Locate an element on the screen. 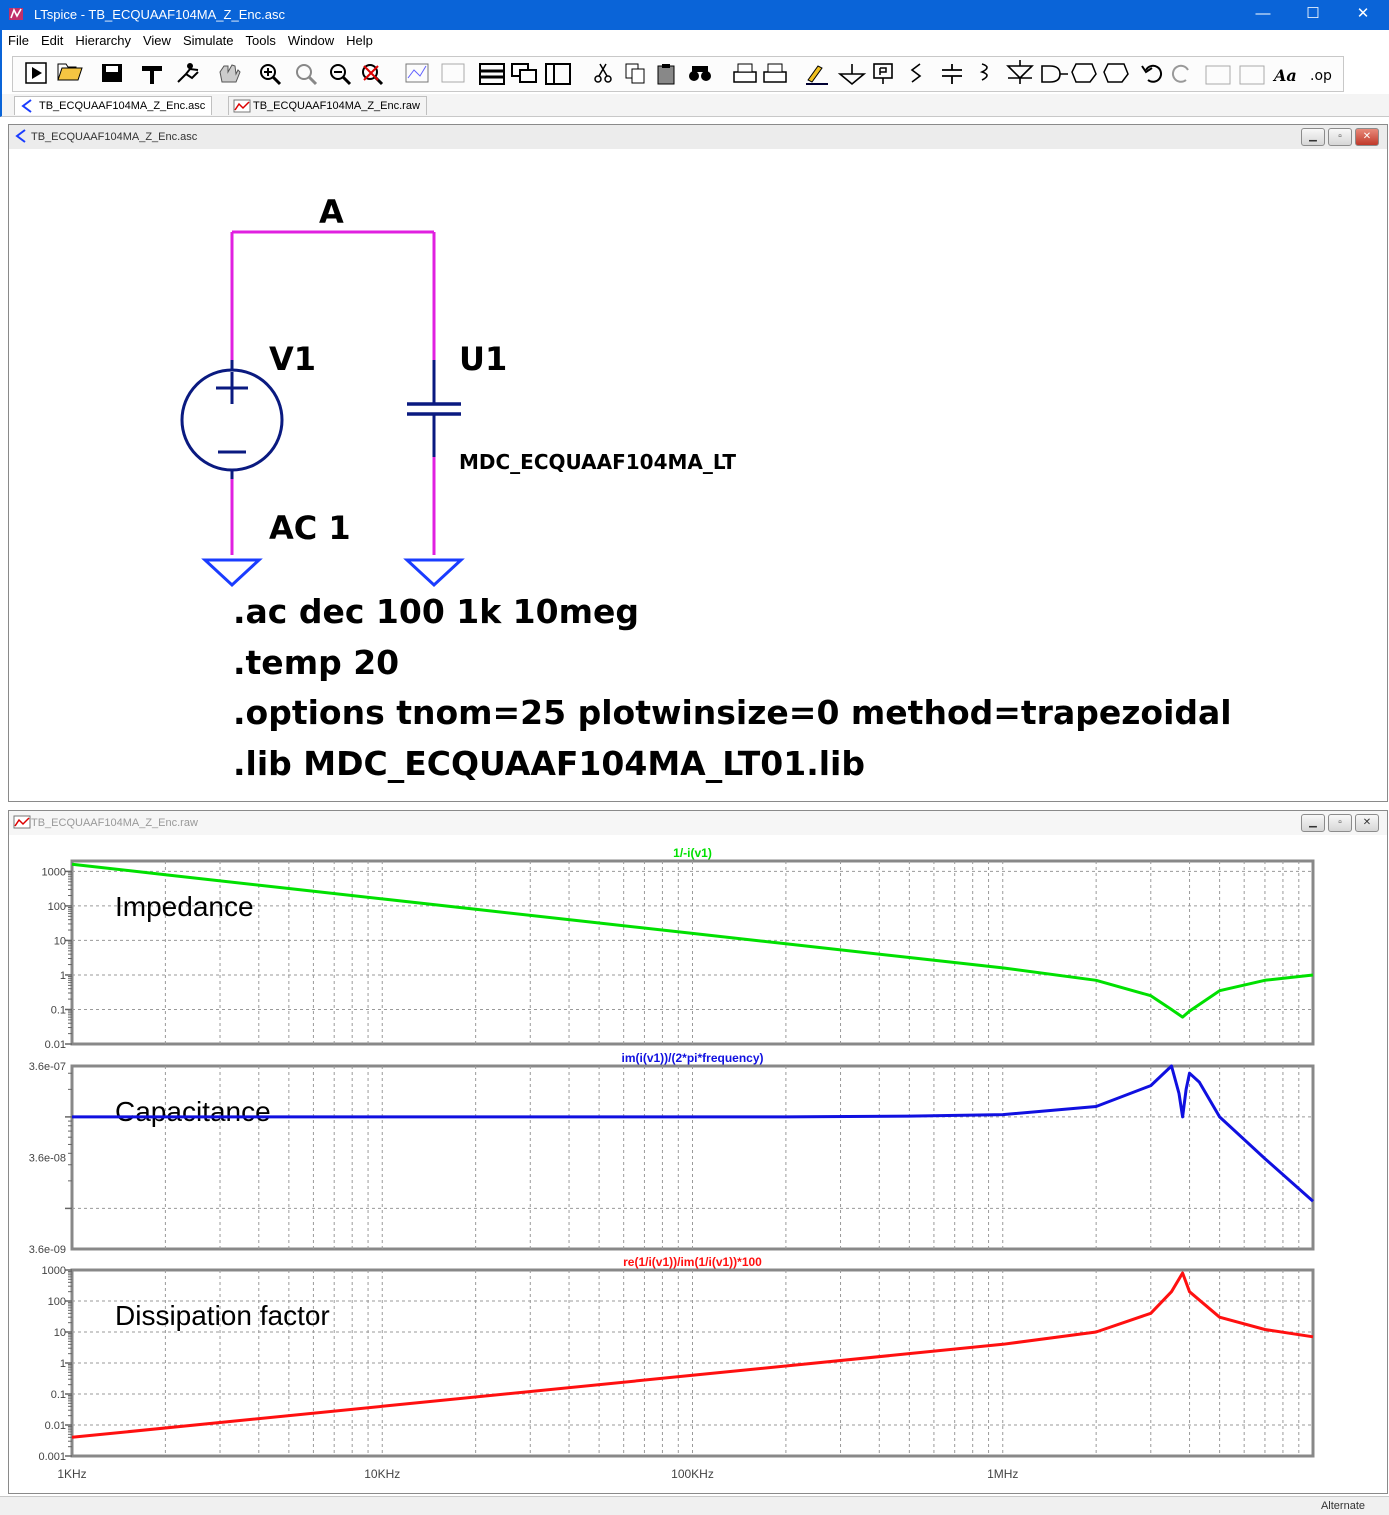 This screenshot has height=1515, width=1389. tab-waveform: TB_ECQUAAF104MA_Z_Enc.raw is located at coordinates (327, 105).